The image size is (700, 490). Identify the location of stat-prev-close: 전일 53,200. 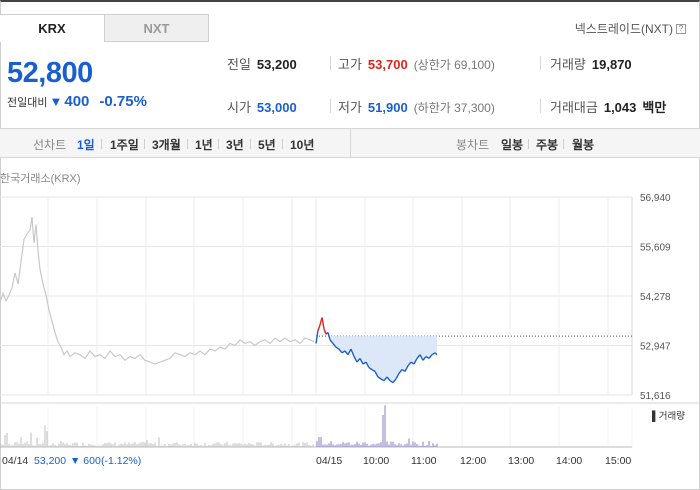
(262, 63).